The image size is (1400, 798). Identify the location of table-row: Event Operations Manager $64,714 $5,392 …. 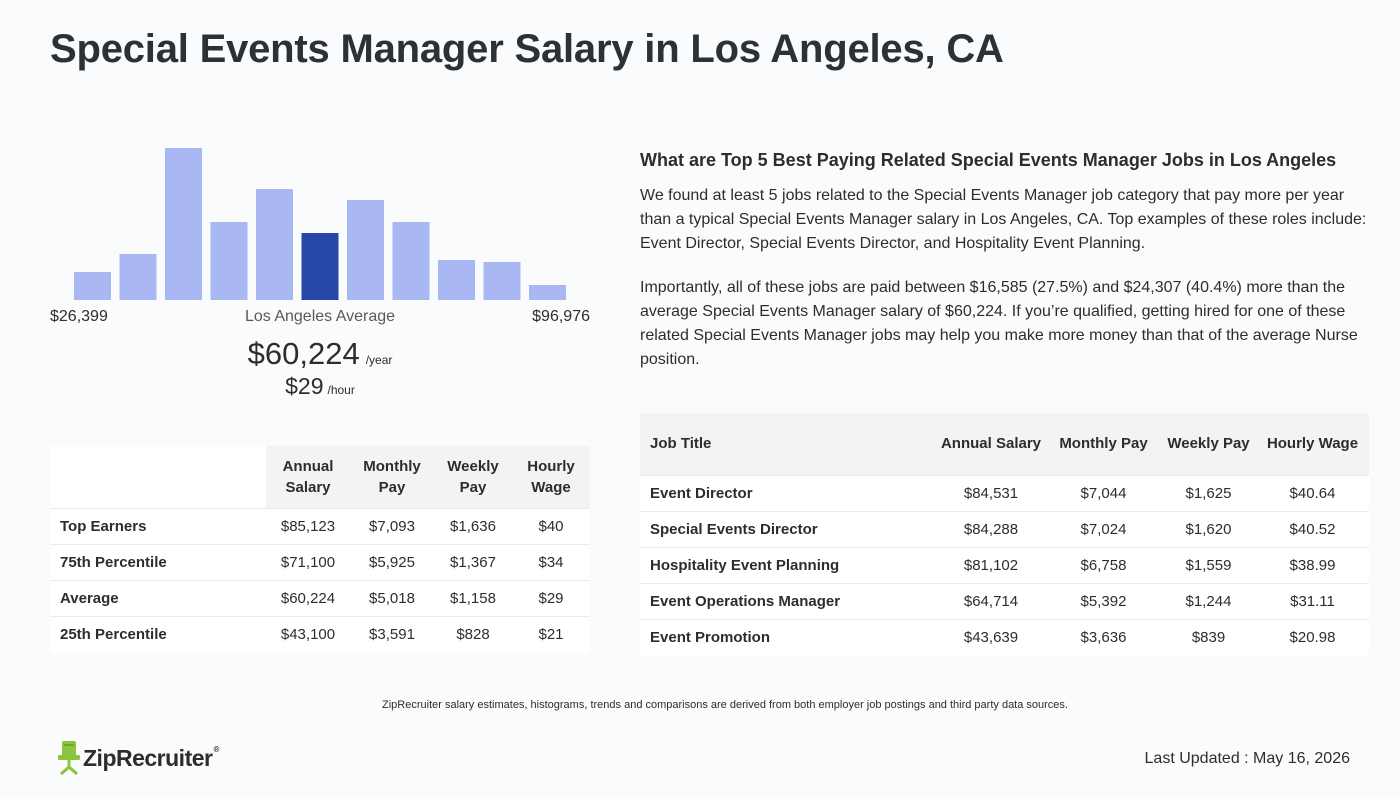
(1004, 600).